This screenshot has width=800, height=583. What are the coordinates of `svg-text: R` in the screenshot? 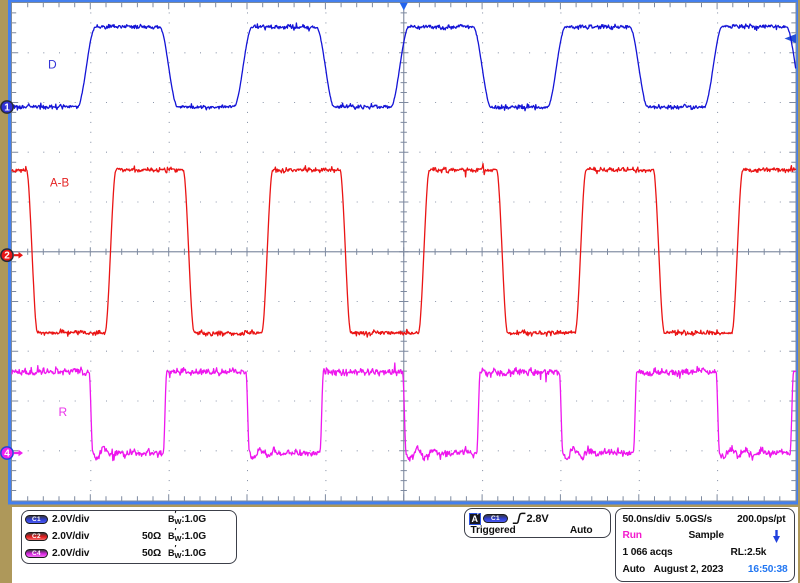 It's located at (63, 412).